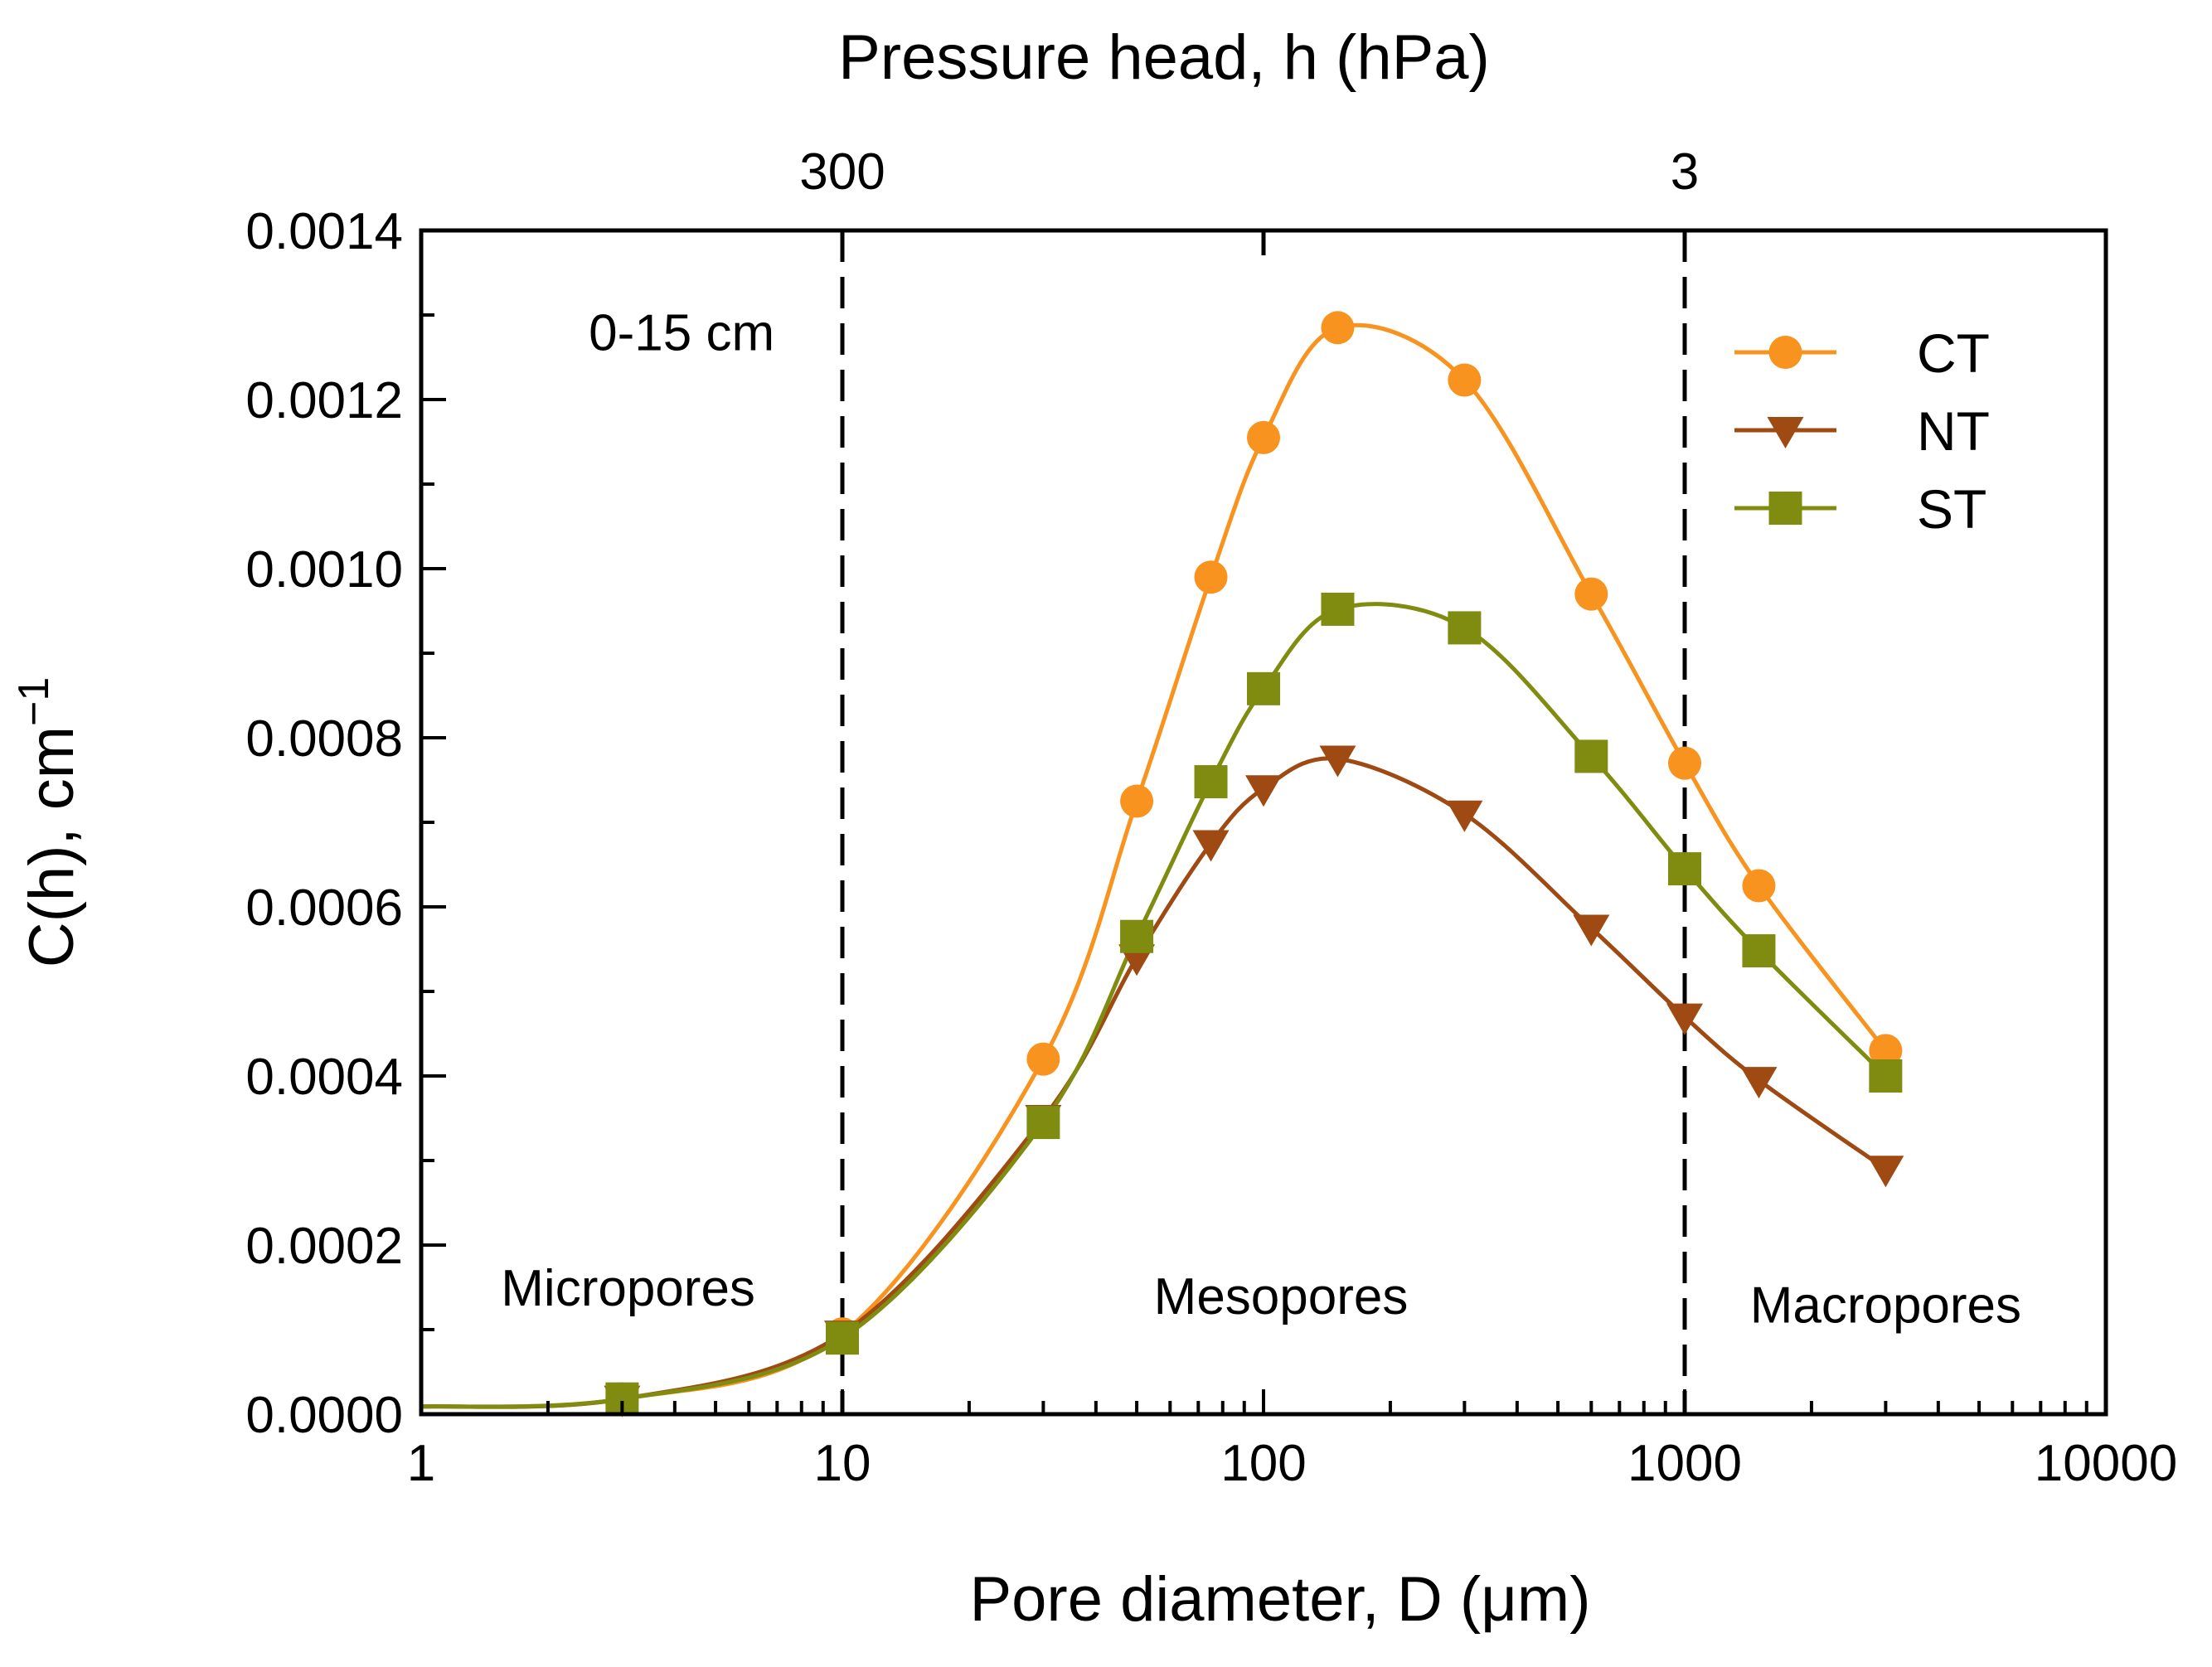 The height and width of the screenshot is (1667, 2212). What do you see at coordinates (1785, 352) in the screenshot?
I see `legend-marker-ct` at bounding box center [1785, 352].